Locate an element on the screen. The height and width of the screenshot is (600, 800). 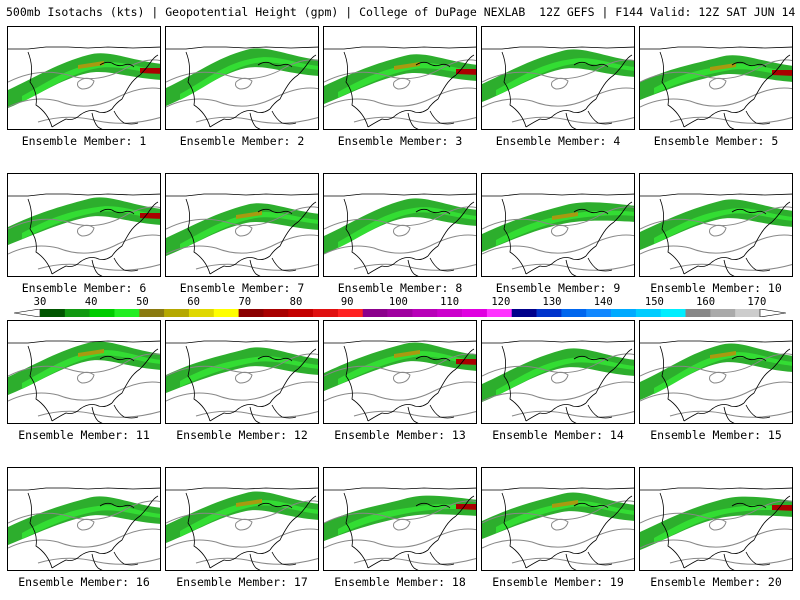
colorbar is located at coordinates (400, 313).